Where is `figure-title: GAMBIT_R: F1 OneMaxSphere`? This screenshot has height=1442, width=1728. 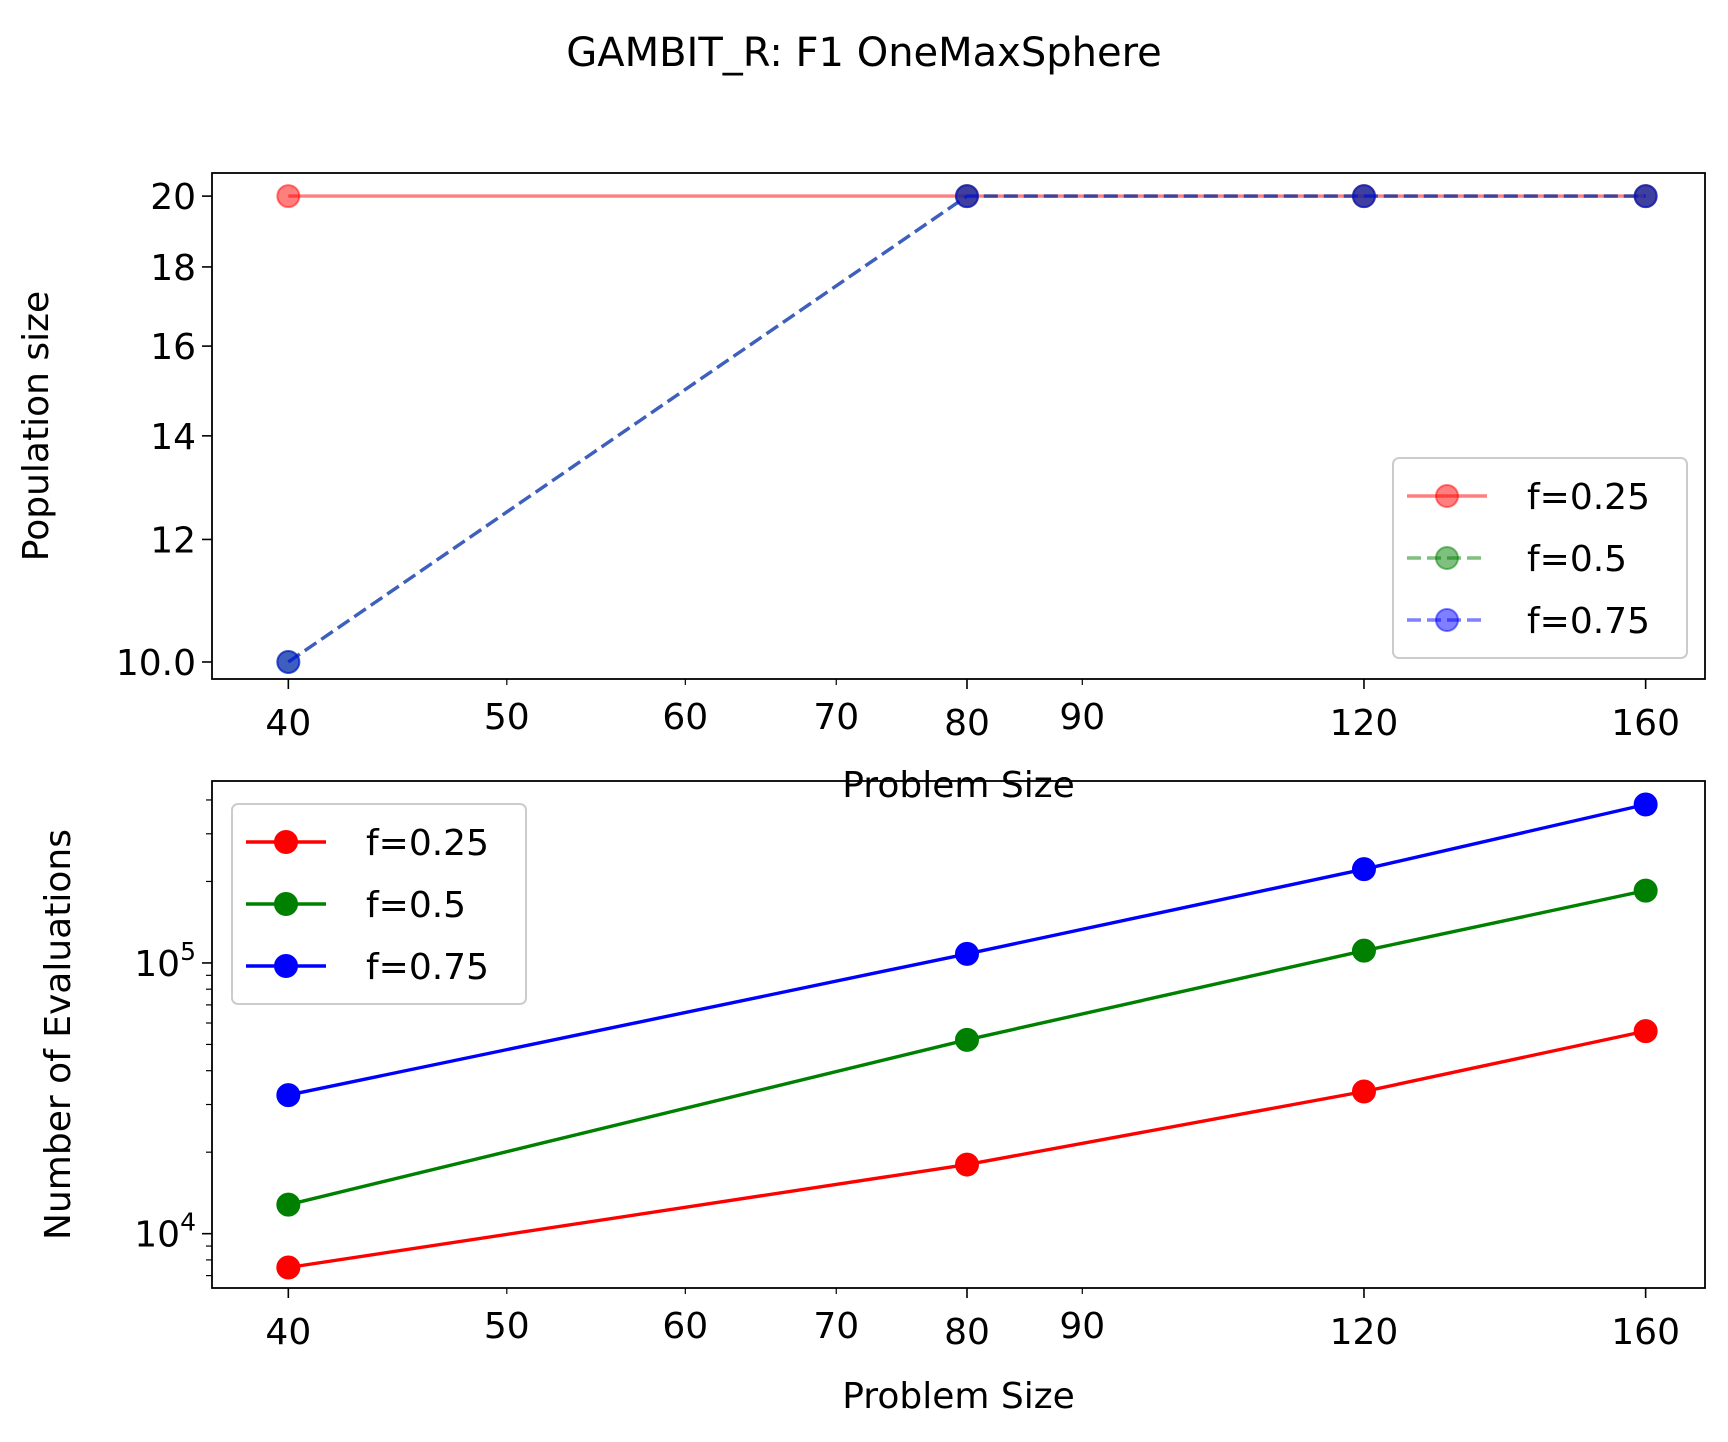
figure-title: GAMBIT_R: F1 OneMaxSphere is located at coordinates (864, 53).